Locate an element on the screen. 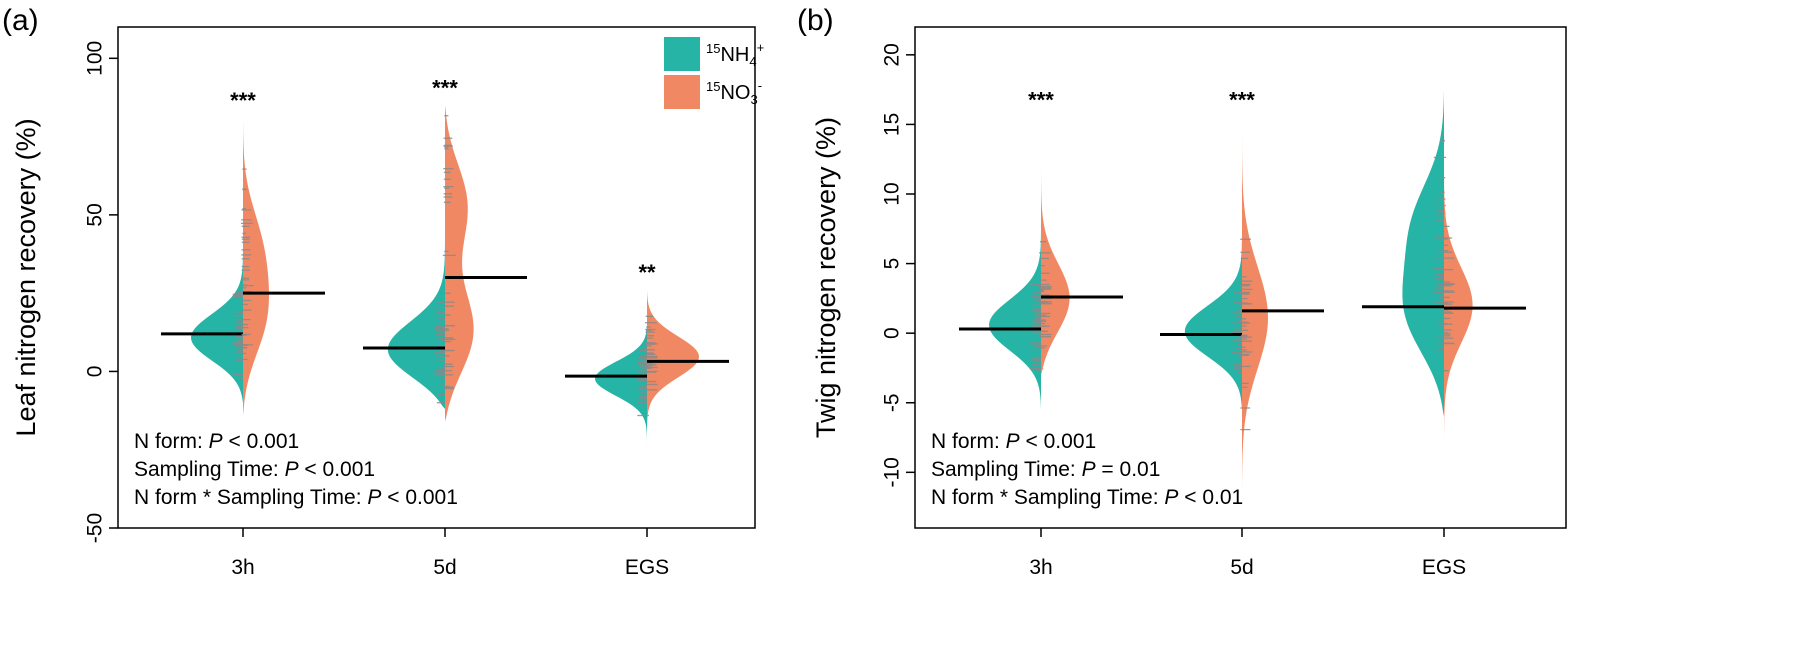  legend-label-nh4: 15NH4+ is located at coordinates (735, 54).